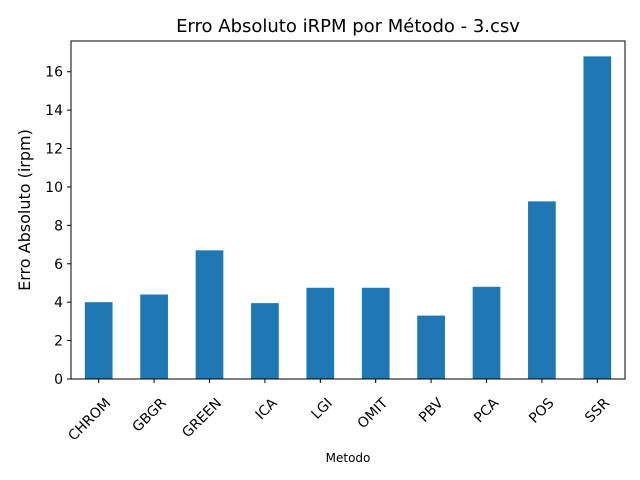 This screenshot has height=480, width=640. I want to click on bar-pos, so click(542, 290).